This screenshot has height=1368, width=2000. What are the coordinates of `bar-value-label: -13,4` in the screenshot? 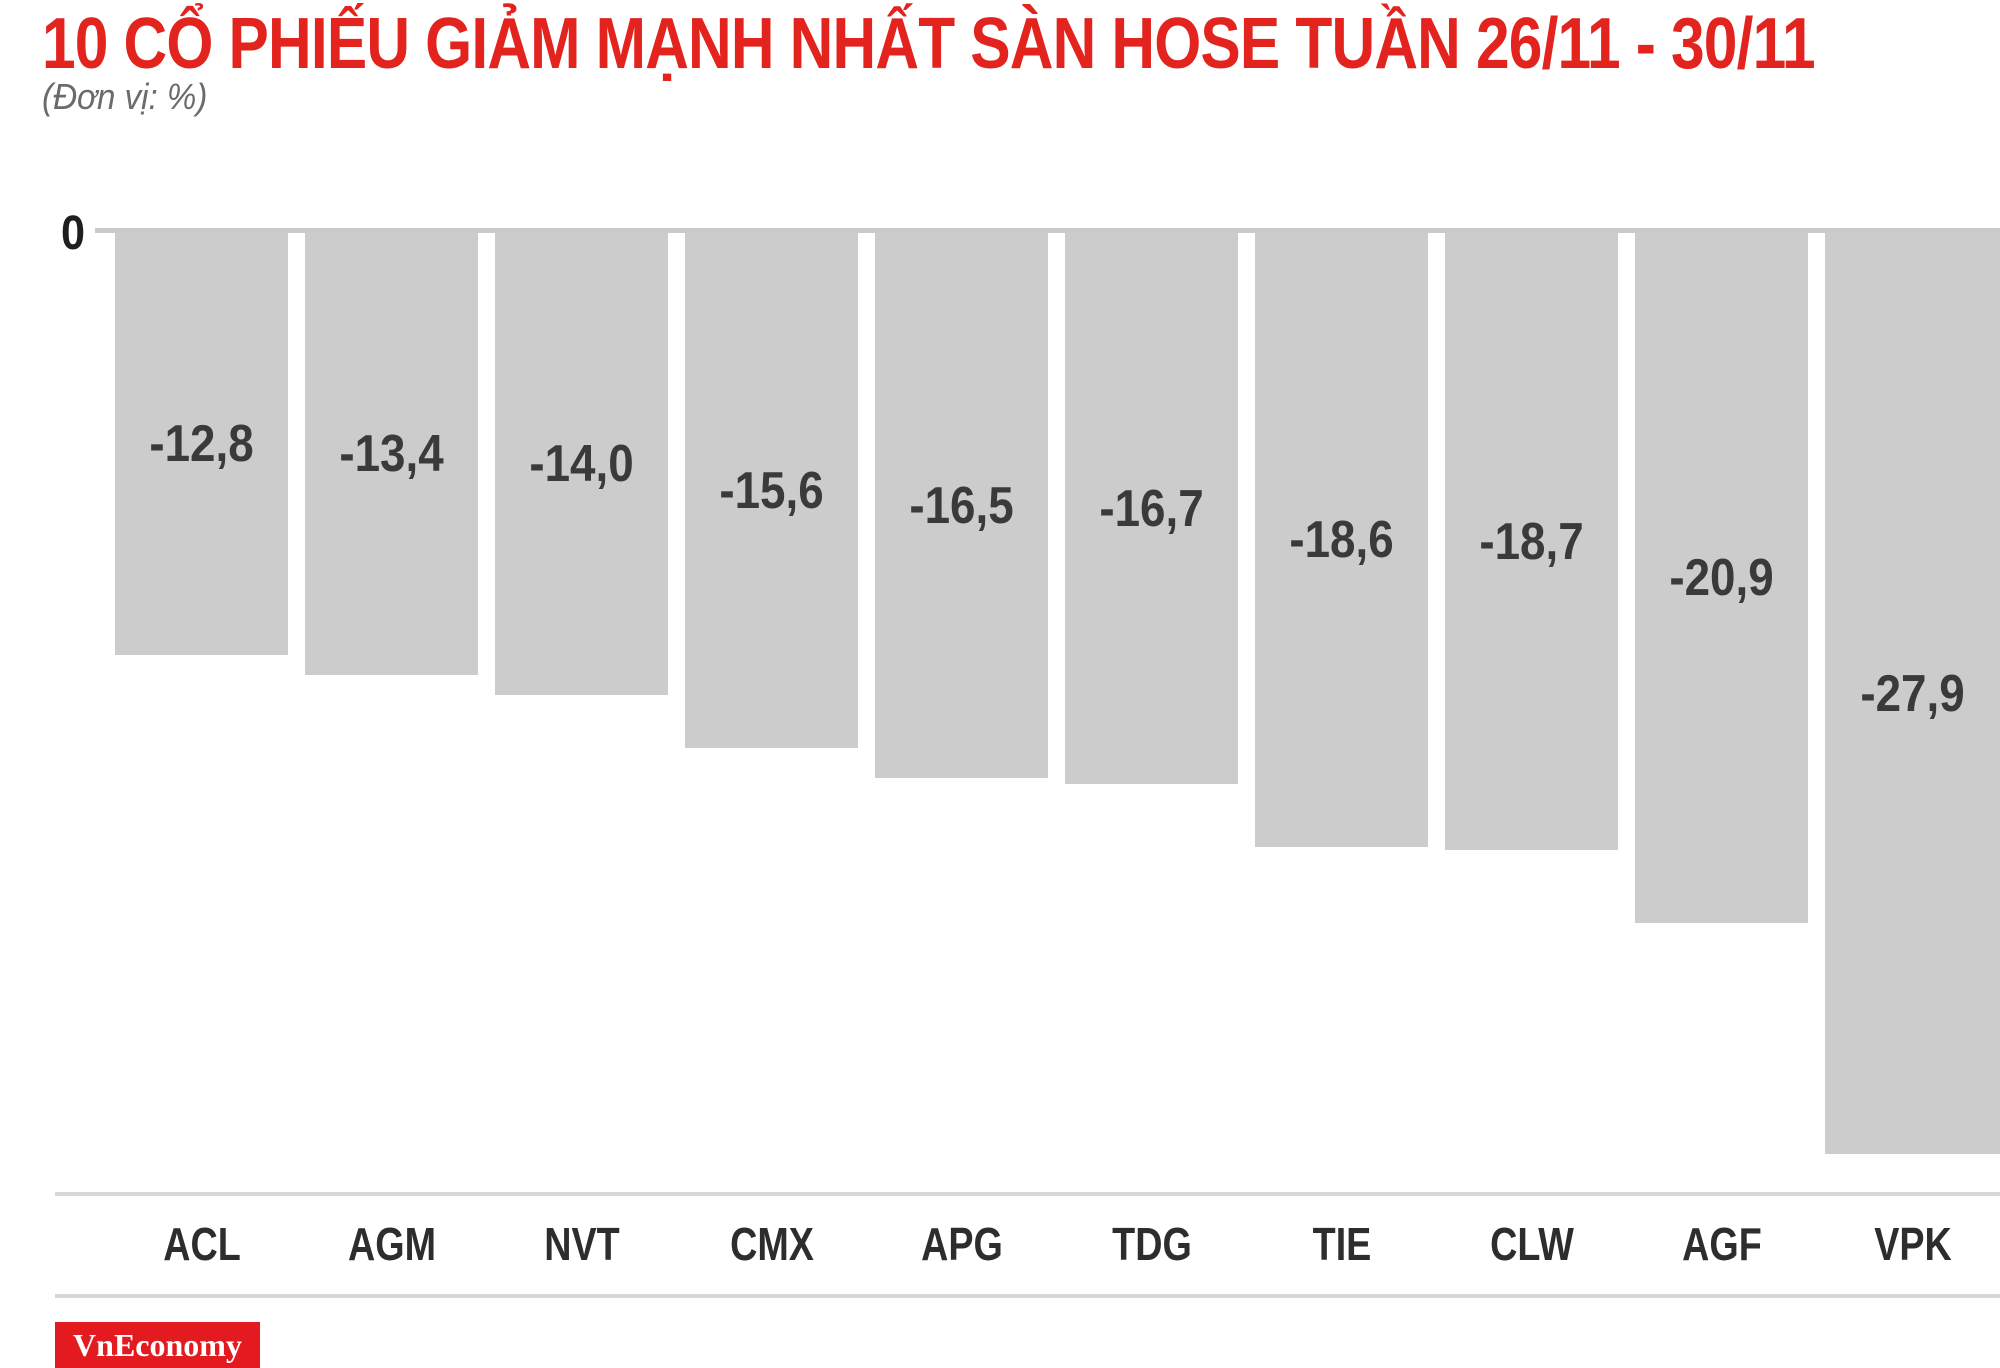 It's located at (391, 454).